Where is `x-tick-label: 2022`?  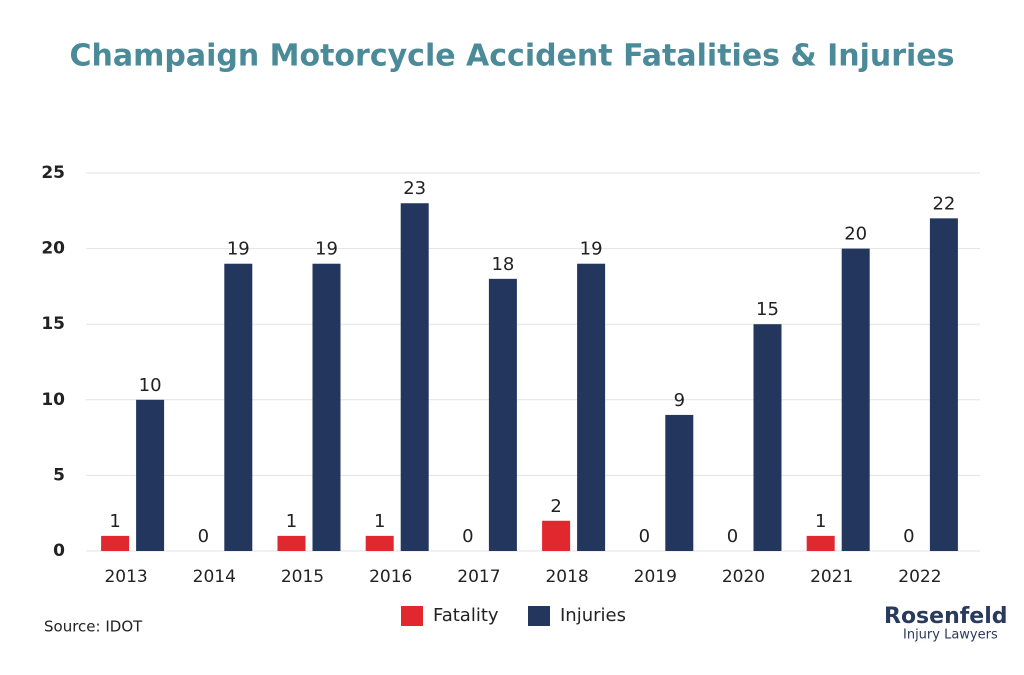 x-tick-label: 2022 is located at coordinates (919, 577).